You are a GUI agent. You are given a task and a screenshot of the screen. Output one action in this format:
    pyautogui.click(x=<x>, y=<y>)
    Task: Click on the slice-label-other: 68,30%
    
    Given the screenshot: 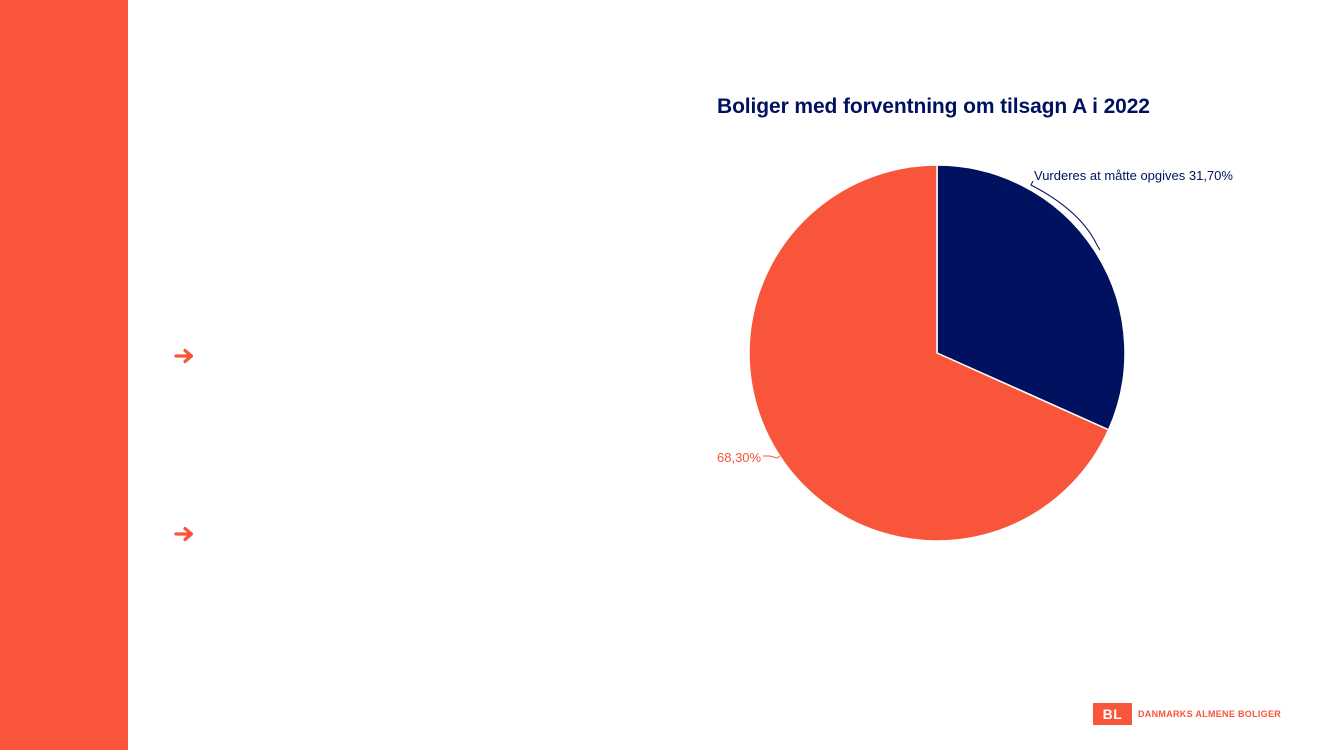 What is the action you would take?
    pyautogui.click(x=739, y=457)
    